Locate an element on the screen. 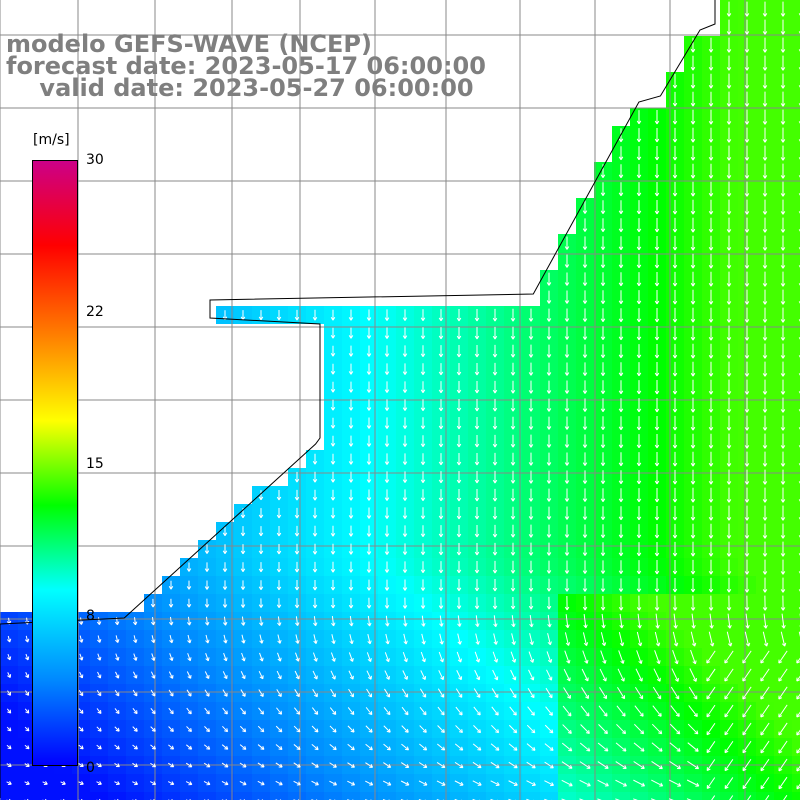 The image size is (800, 800). colorbar-tick-22: 22 is located at coordinates (95, 312).